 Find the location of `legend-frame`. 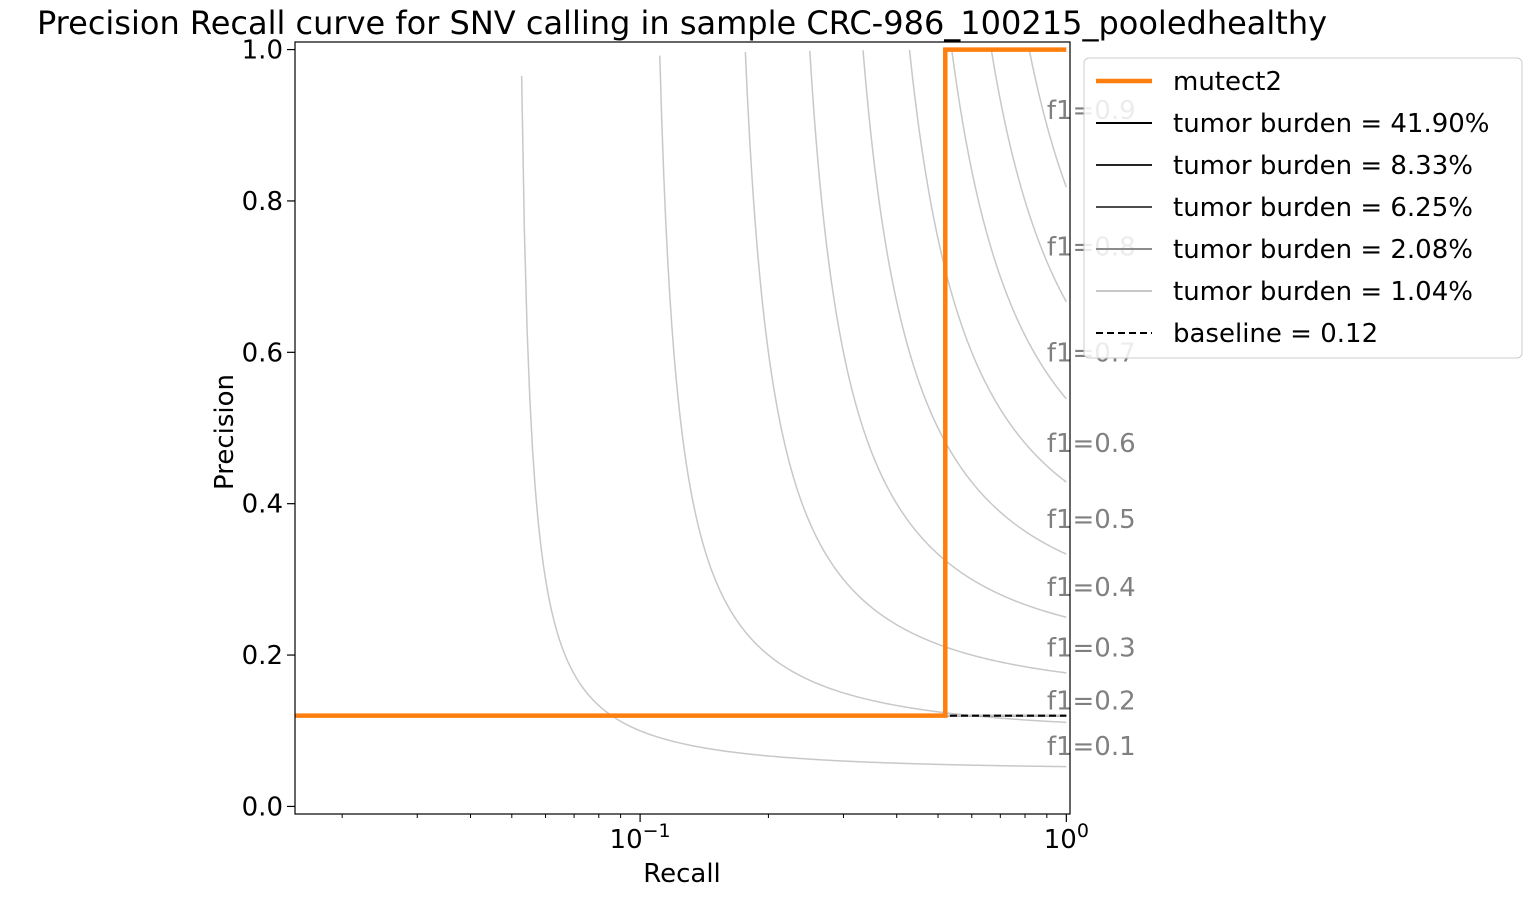

legend-frame is located at coordinates (1303, 208).